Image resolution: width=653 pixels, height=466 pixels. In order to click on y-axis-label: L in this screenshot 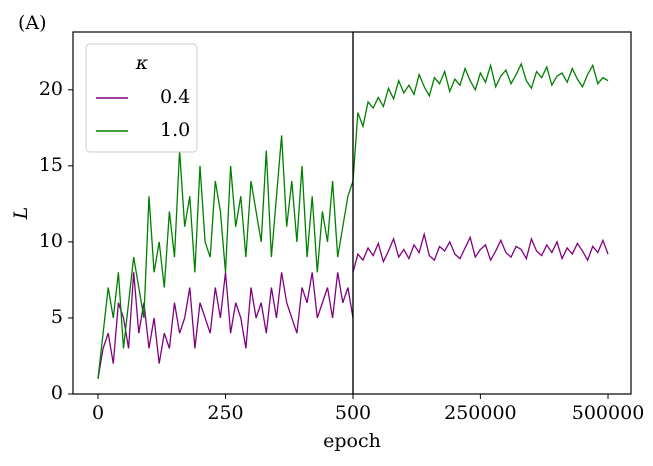, I will do `click(21, 214)`.